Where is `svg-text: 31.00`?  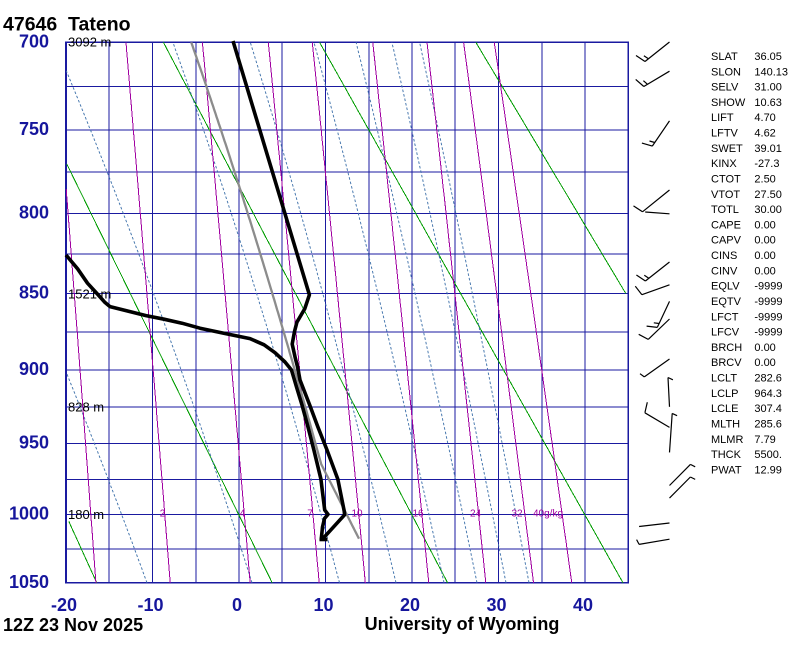
svg-text: 31.00 is located at coordinates (768, 88).